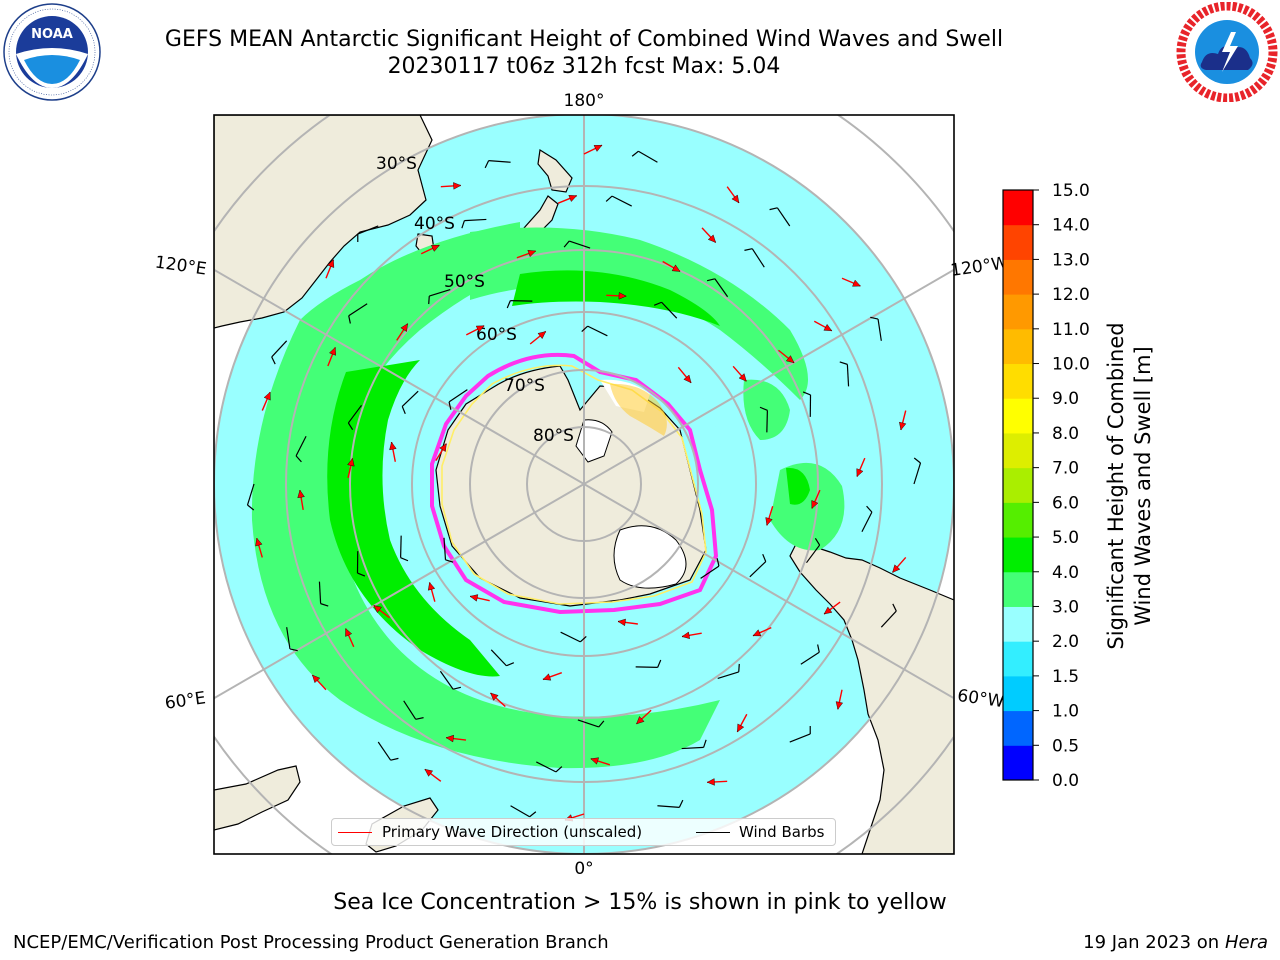 The height and width of the screenshot is (960, 1280). What do you see at coordinates (1071, 260) in the screenshot?
I see `colorbar-tick-label: 13.0` at bounding box center [1071, 260].